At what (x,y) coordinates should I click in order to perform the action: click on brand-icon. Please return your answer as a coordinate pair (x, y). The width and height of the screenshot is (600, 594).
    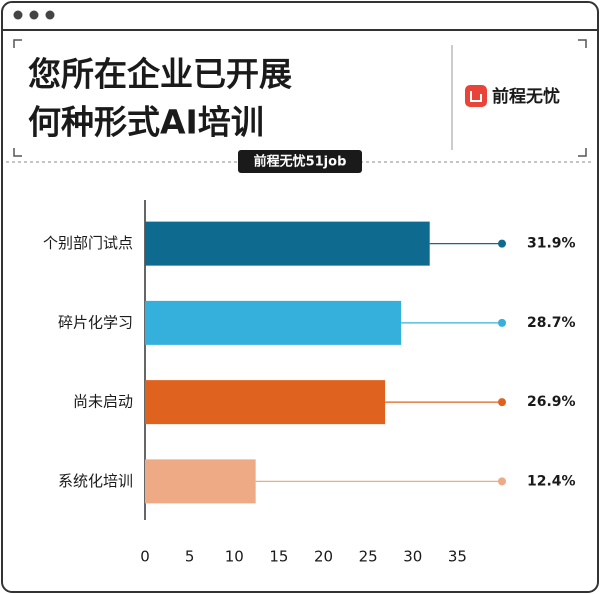
    Looking at the image, I should click on (476, 96).